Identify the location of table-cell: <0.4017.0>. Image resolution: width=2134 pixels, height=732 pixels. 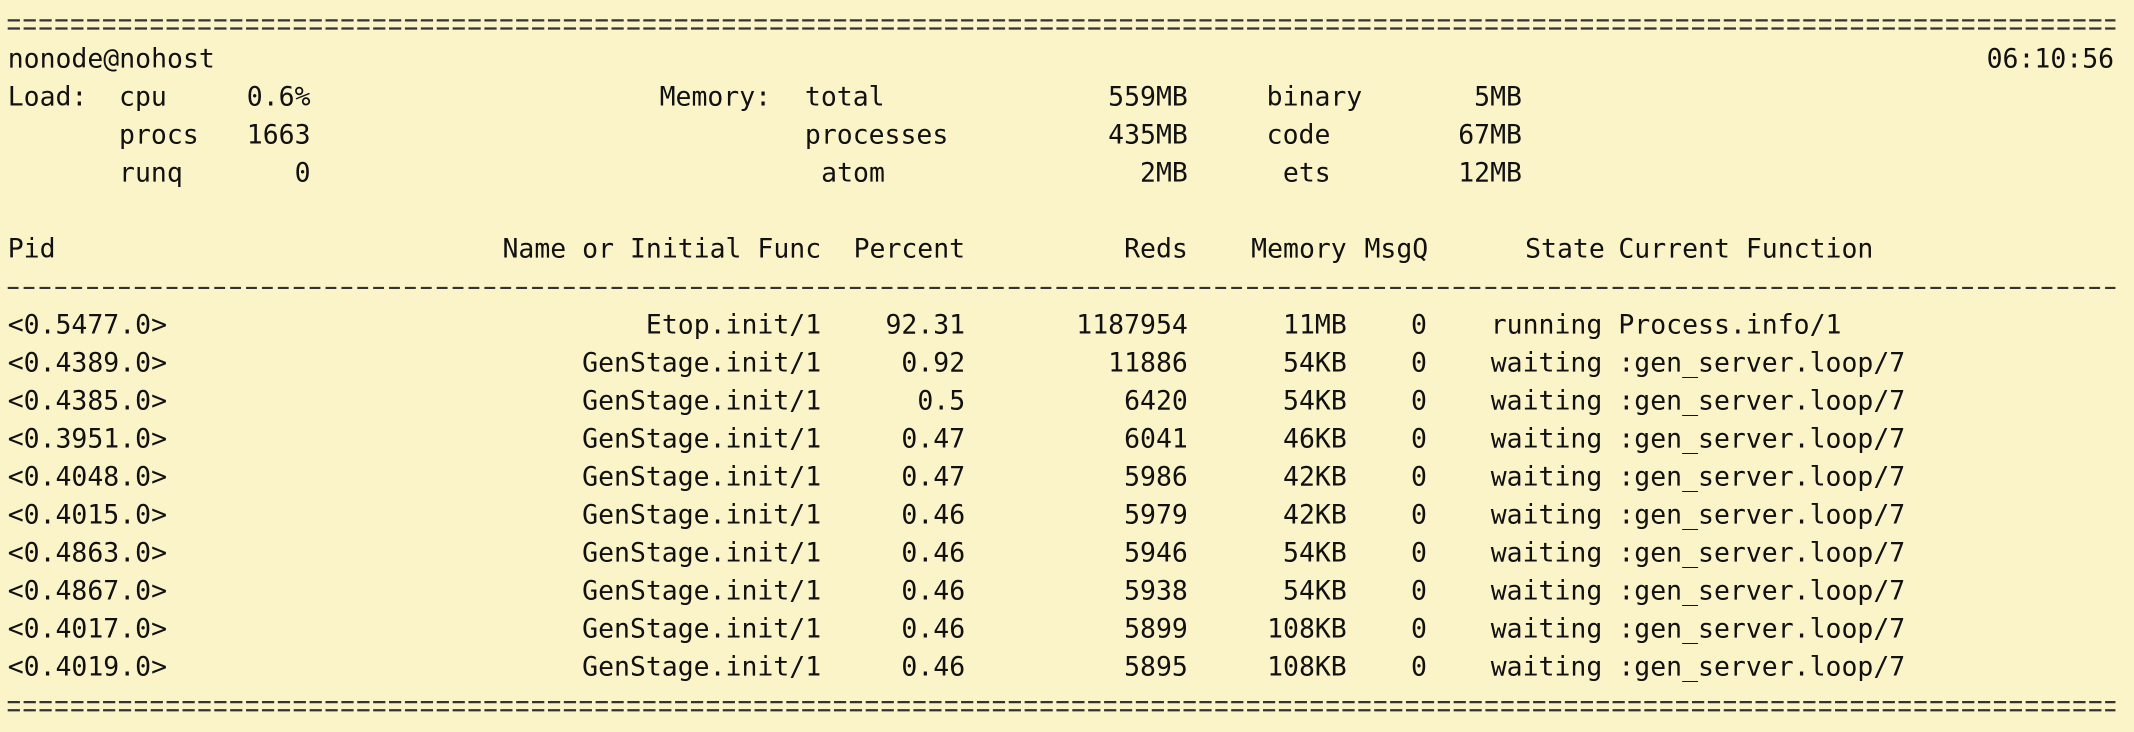
(87, 629).